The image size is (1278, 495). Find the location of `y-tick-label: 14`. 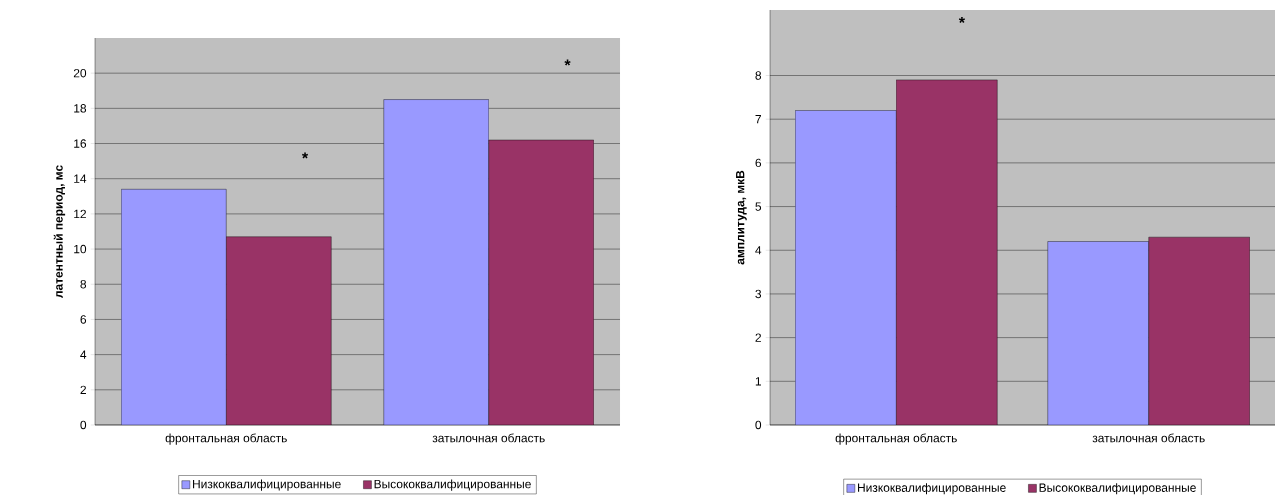

y-tick-label: 14 is located at coordinates (80, 178).